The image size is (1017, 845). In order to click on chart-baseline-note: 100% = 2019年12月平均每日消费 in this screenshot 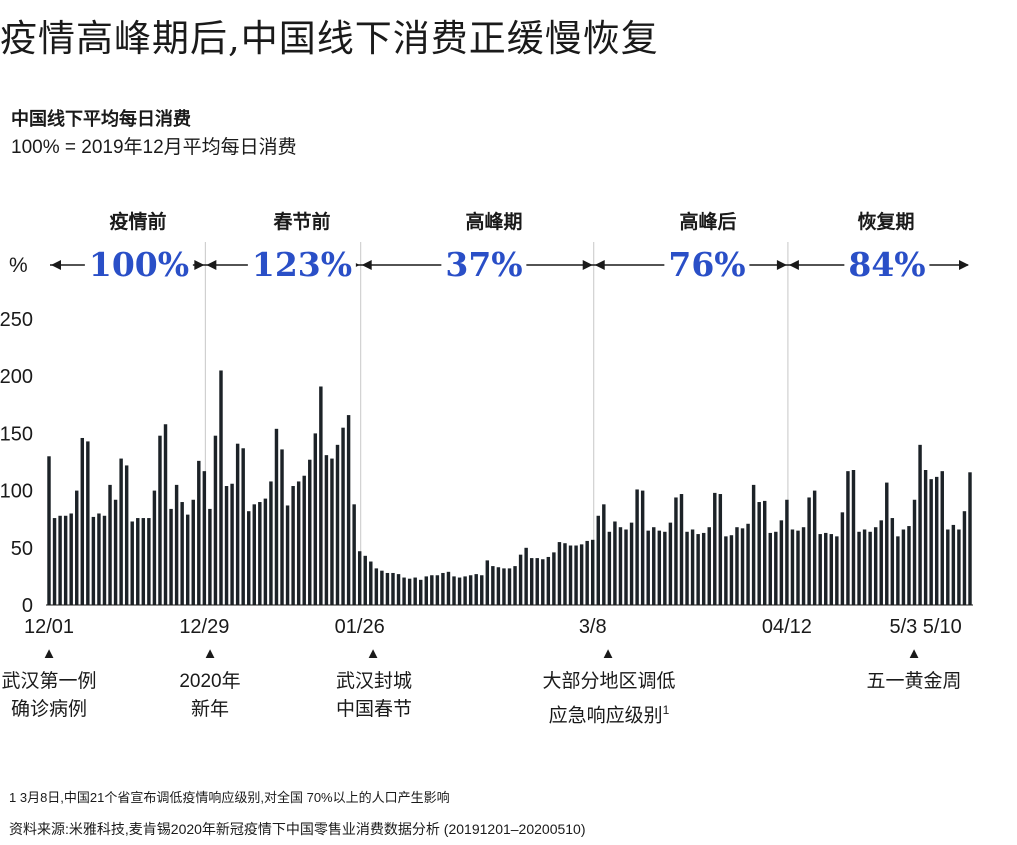, I will do `click(154, 147)`.